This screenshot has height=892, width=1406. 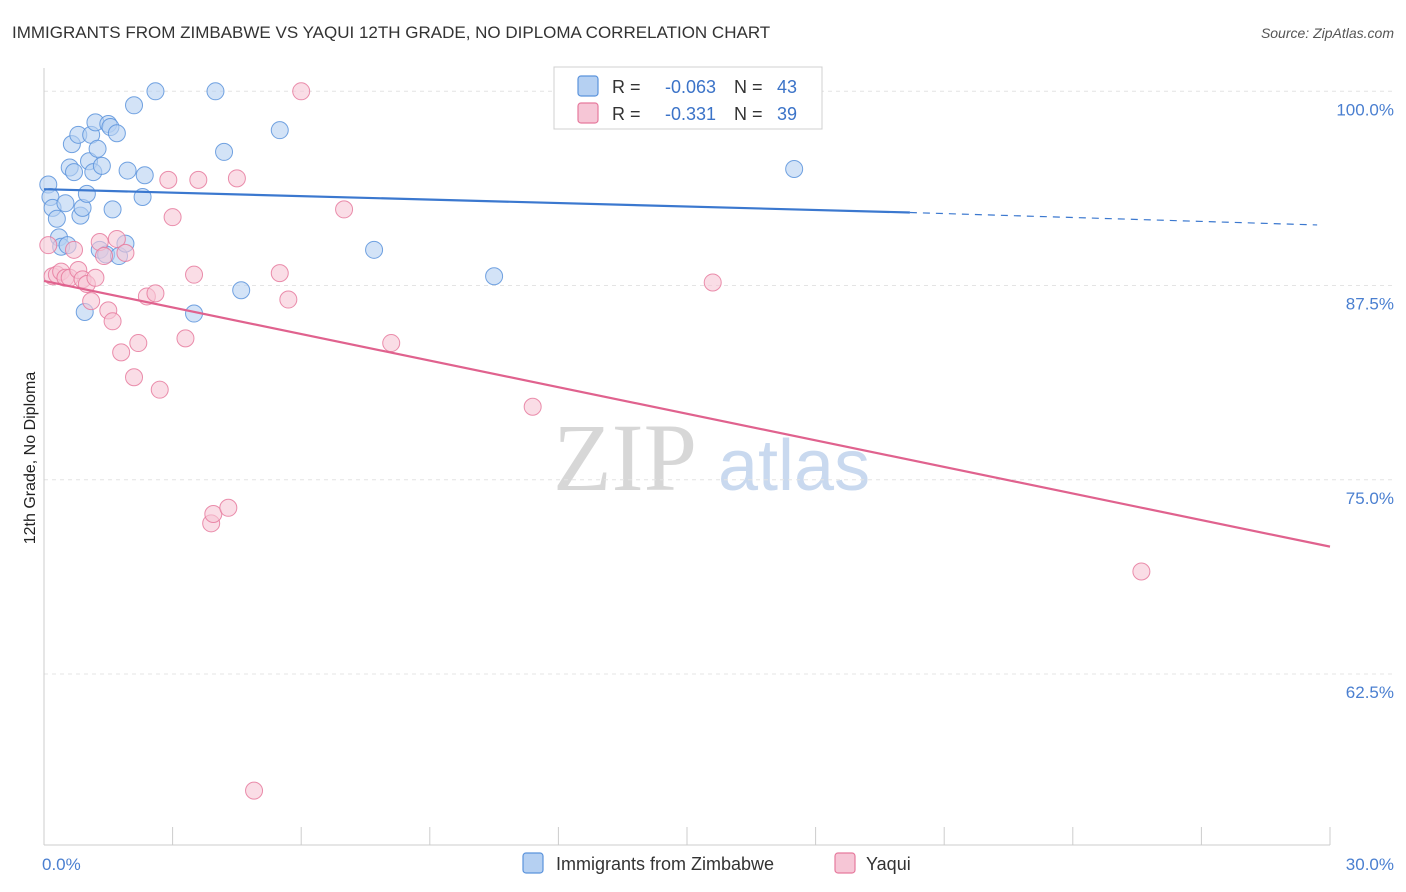 What do you see at coordinates (1370, 864) in the screenshot?
I see `x-tick-label-1: 30.0%` at bounding box center [1370, 864].